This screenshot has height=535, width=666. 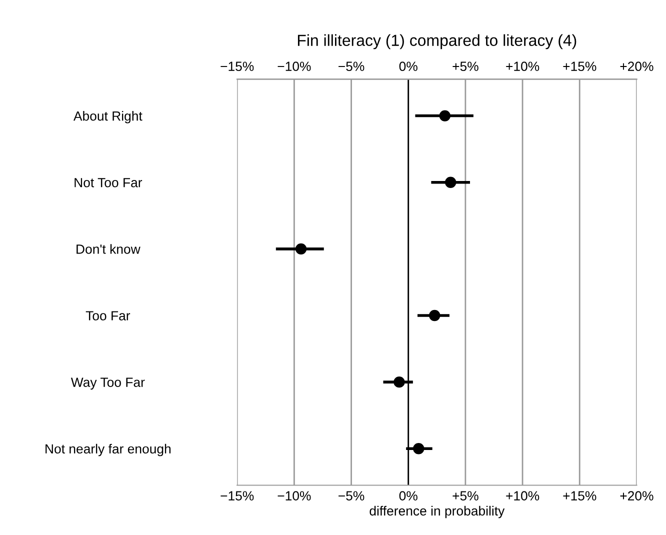 I want to click on x2-tick-label: +5%, so click(x=465, y=67).